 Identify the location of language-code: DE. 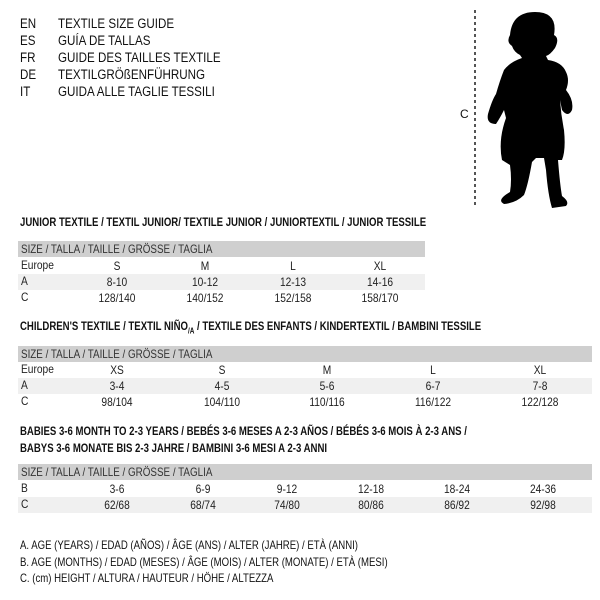
(28, 74).